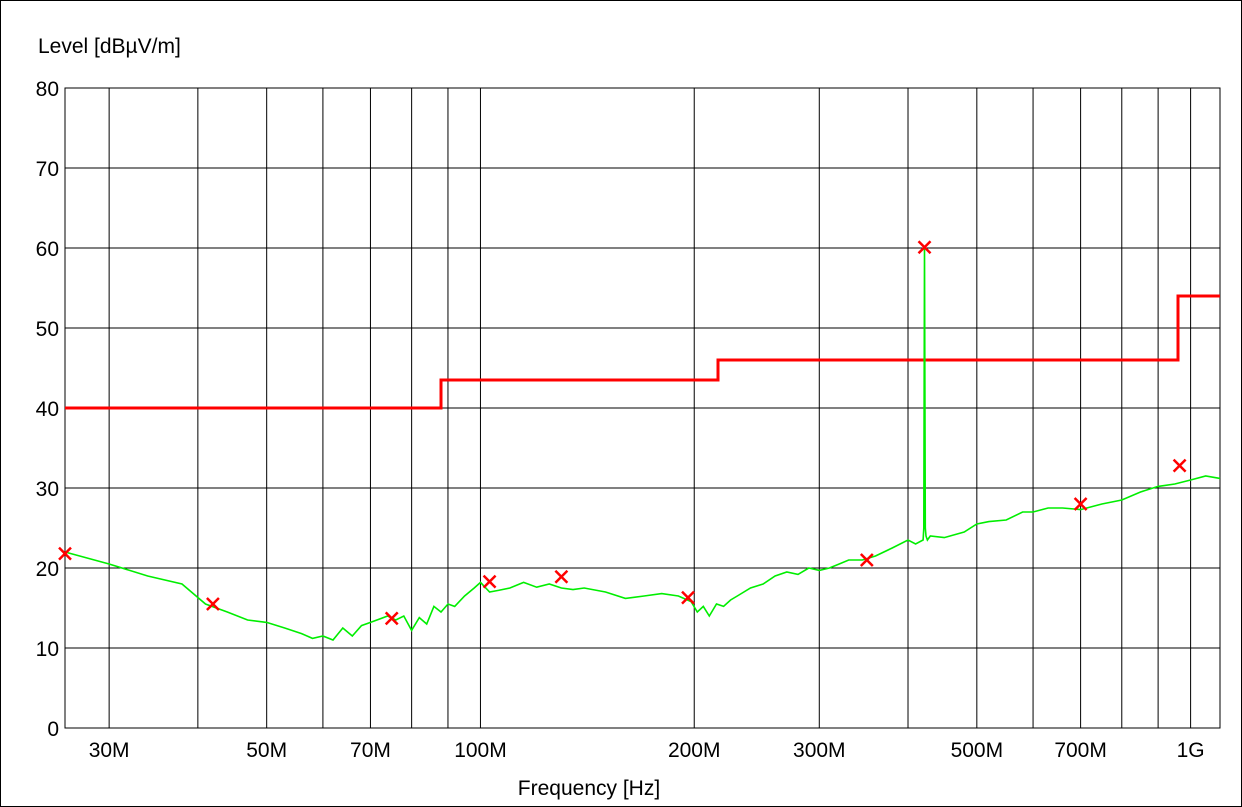 Image resolution: width=1242 pixels, height=807 pixels. I want to click on x-axis-title: Frequency [Hz], so click(589, 788).